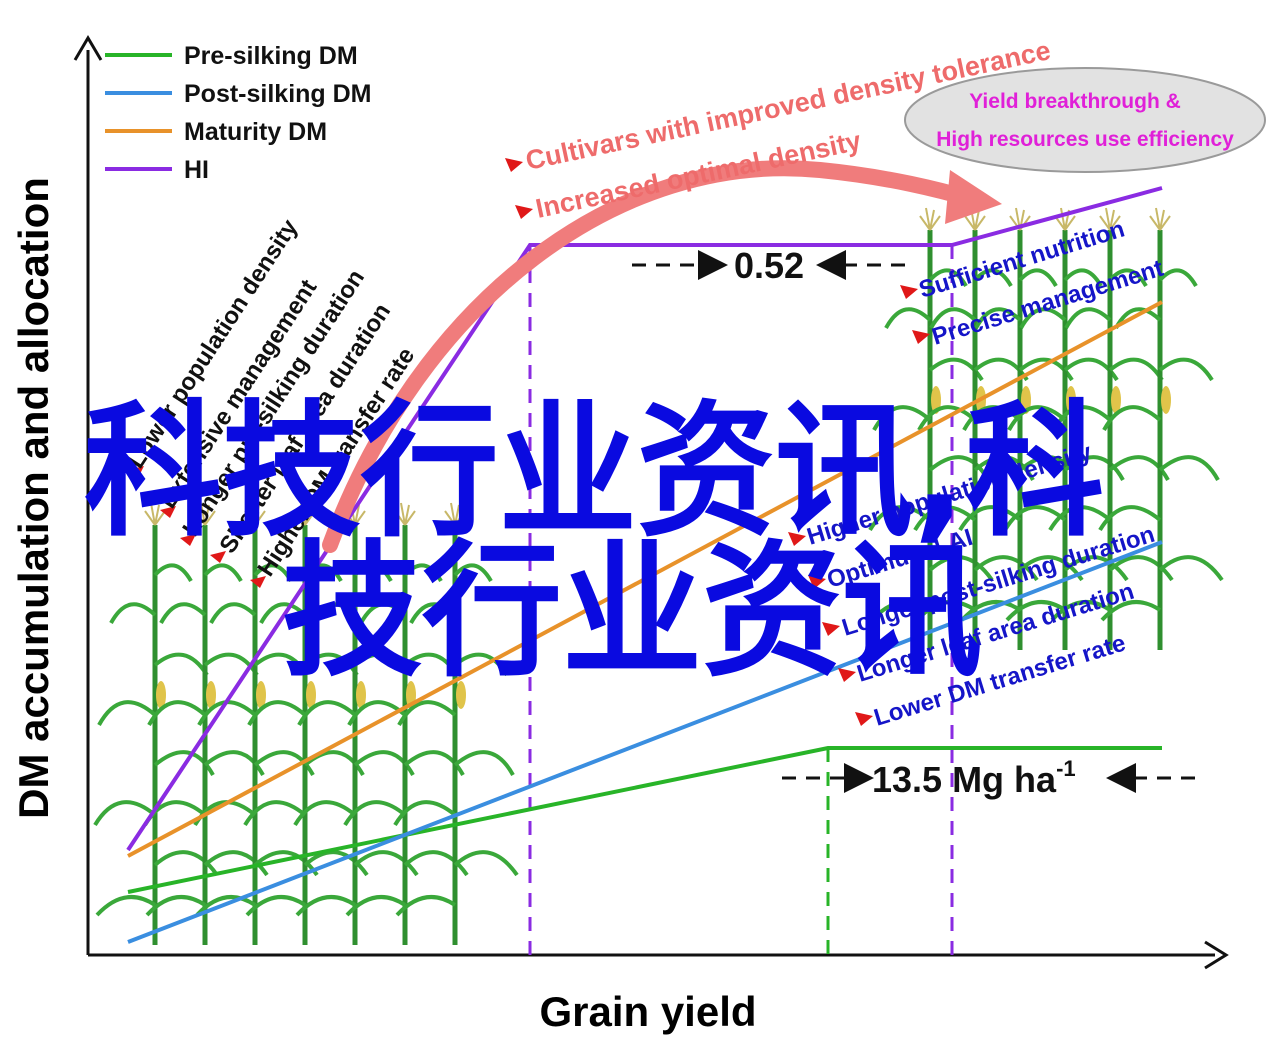 The height and width of the screenshot is (1041, 1269). I want to click on legend-label: Pre-silking DM, so click(271, 56).